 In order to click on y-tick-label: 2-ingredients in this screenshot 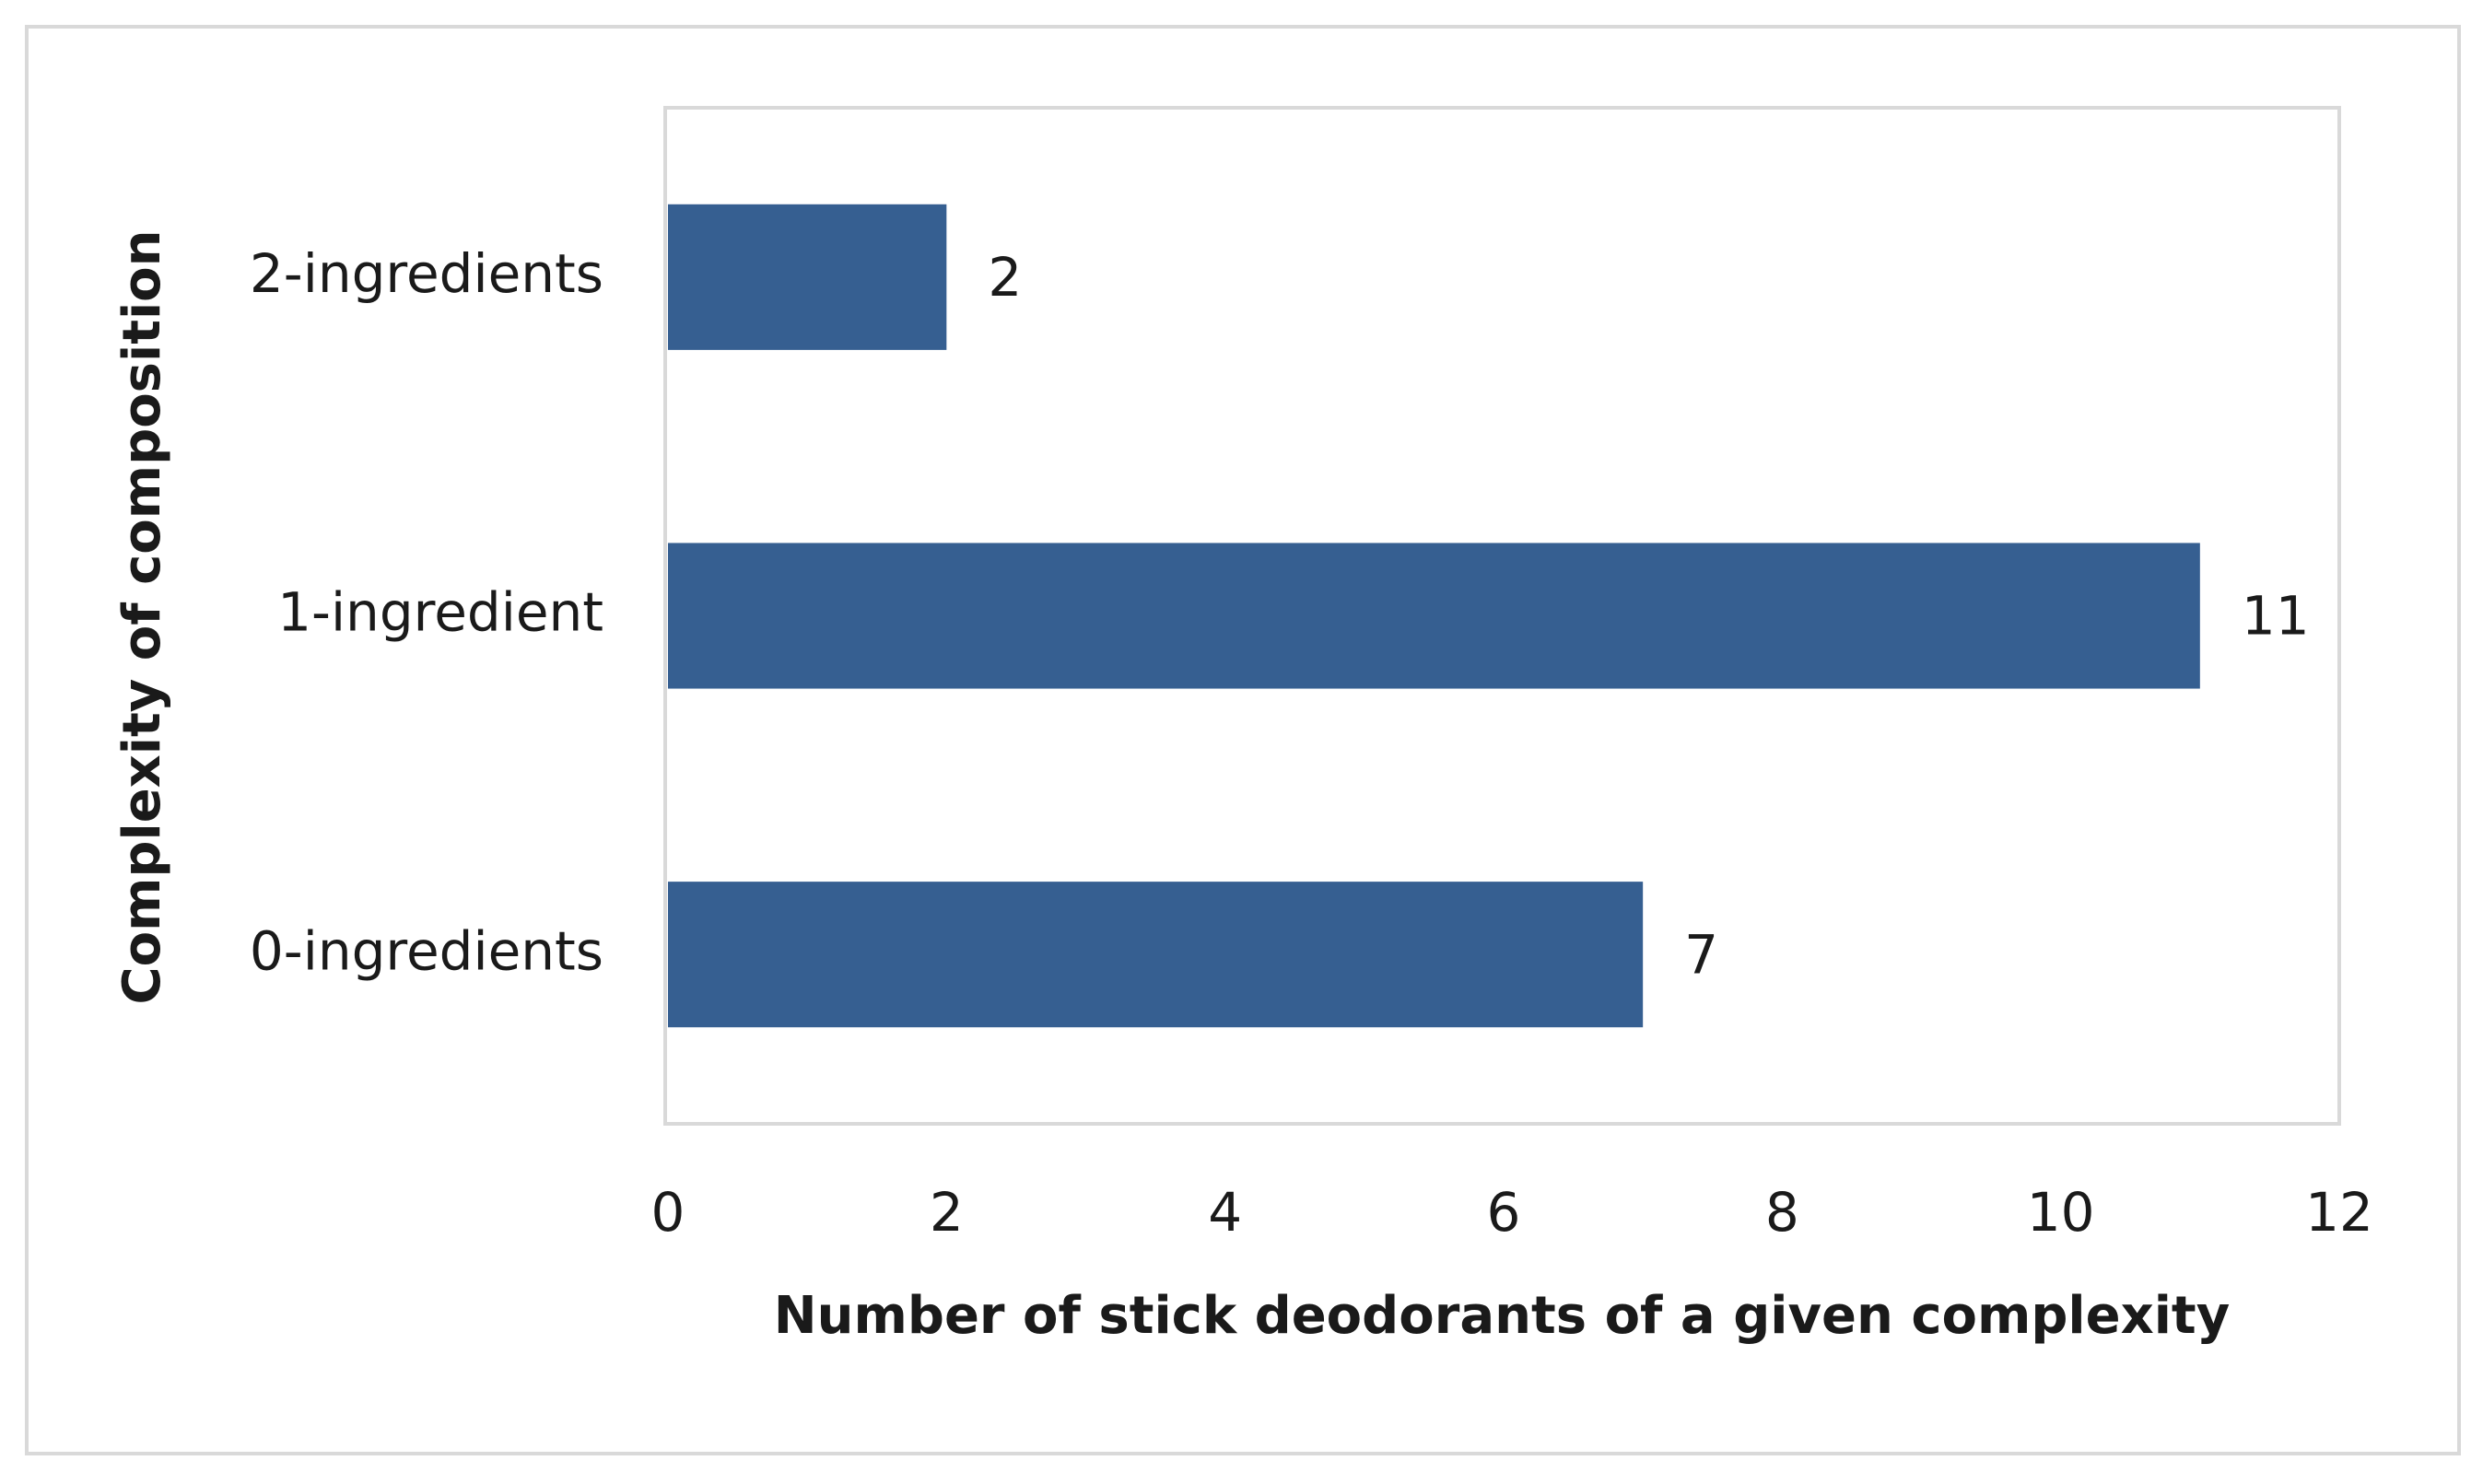, I will do `click(426, 273)`.